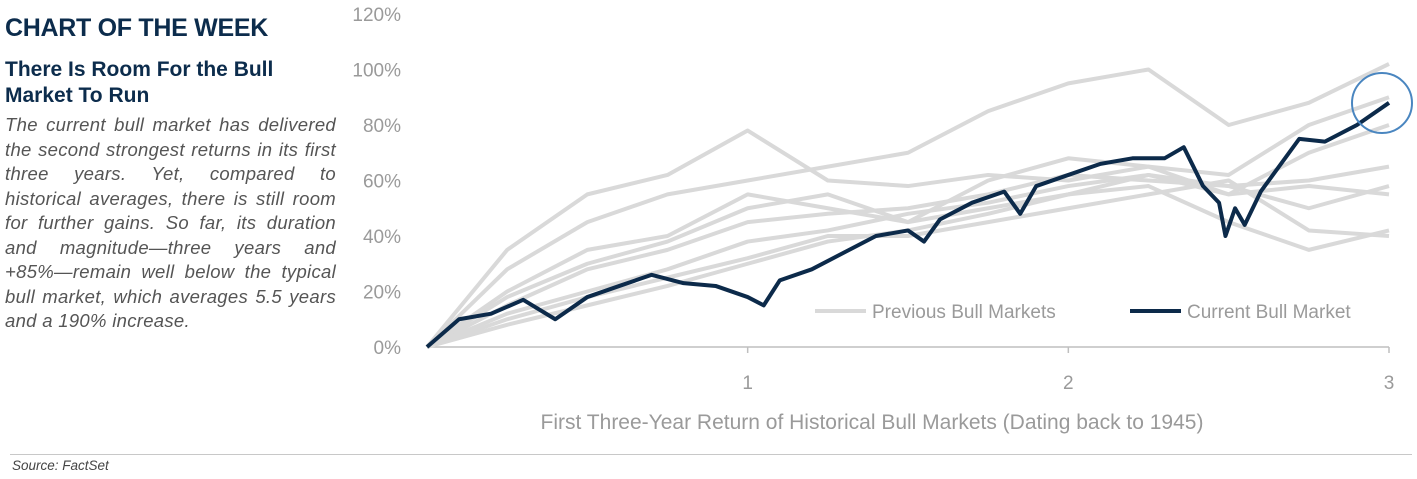  What do you see at coordinates (376, 15) in the screenshot?
I see `y-tick-label: 120%` at bounding box center [376, 15].